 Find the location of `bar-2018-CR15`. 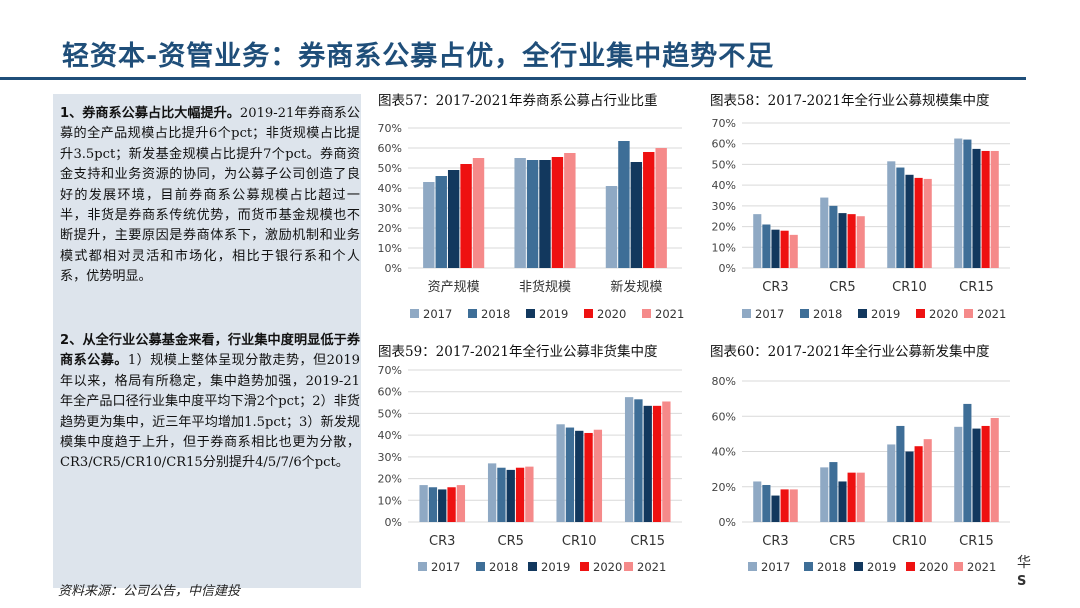

bar-2018-CR15 is located at coordinates (967, 462).